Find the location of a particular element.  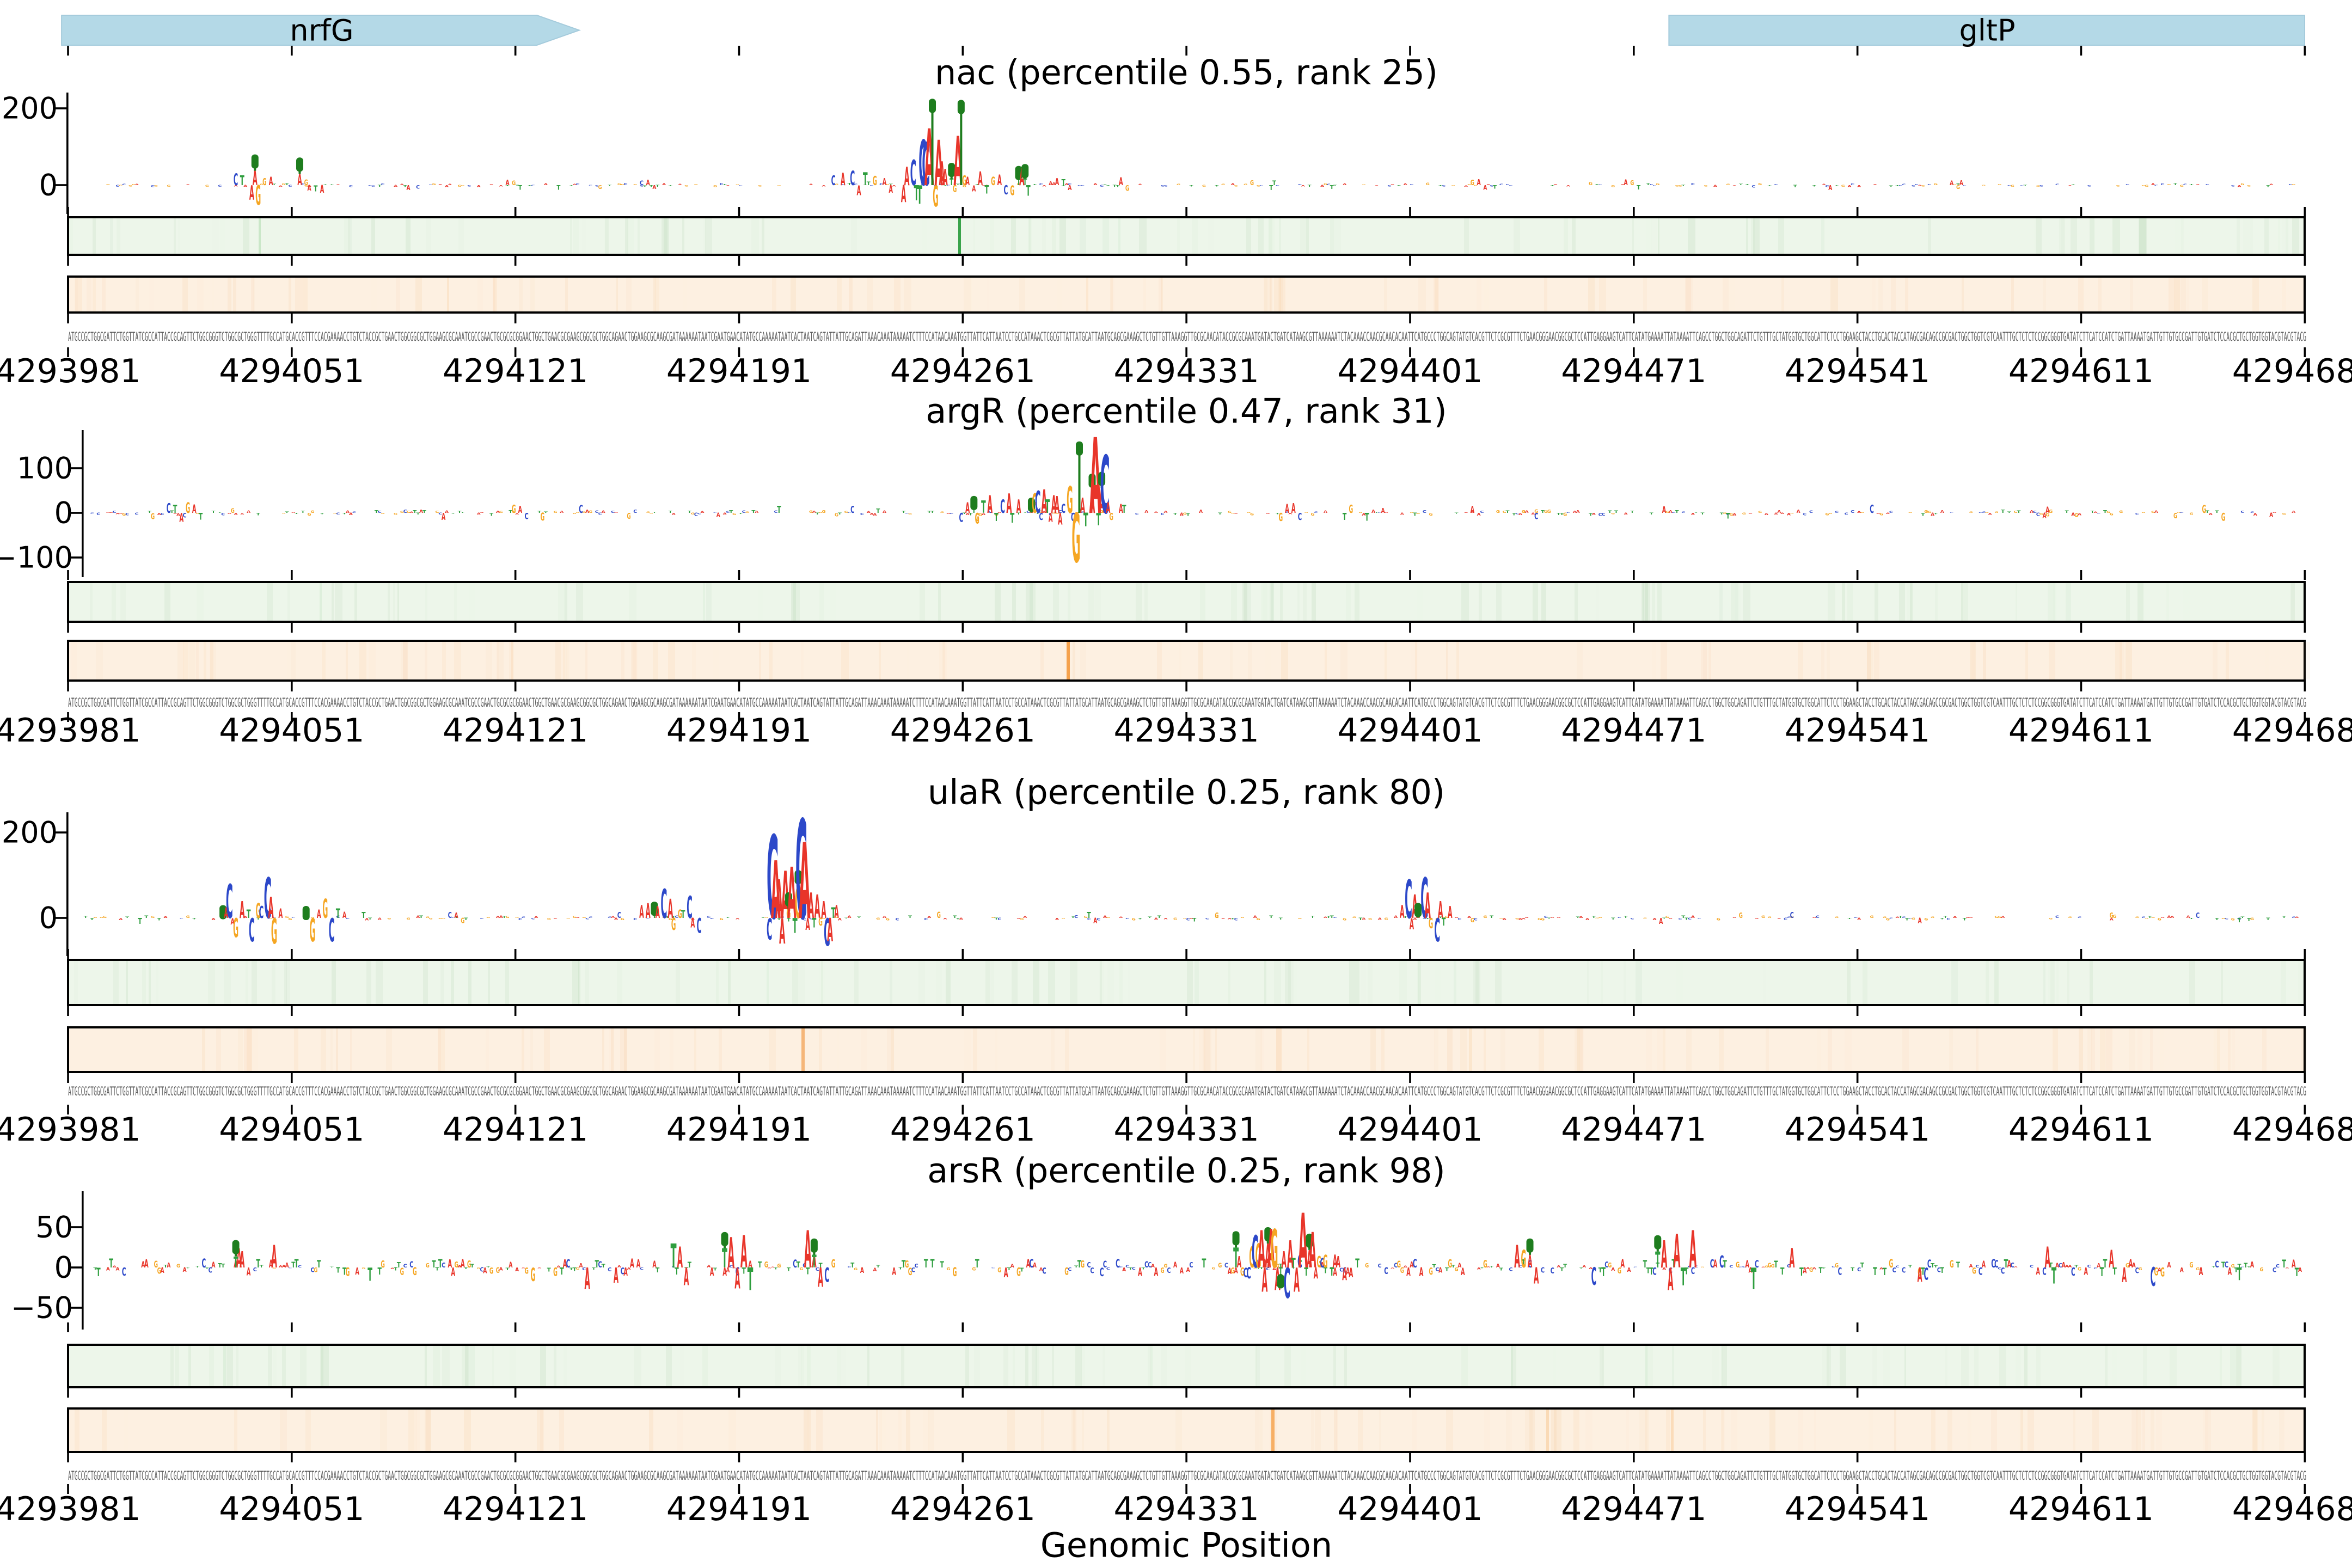

x-tick-label: 4294121 is located at coordinates (516, 731).